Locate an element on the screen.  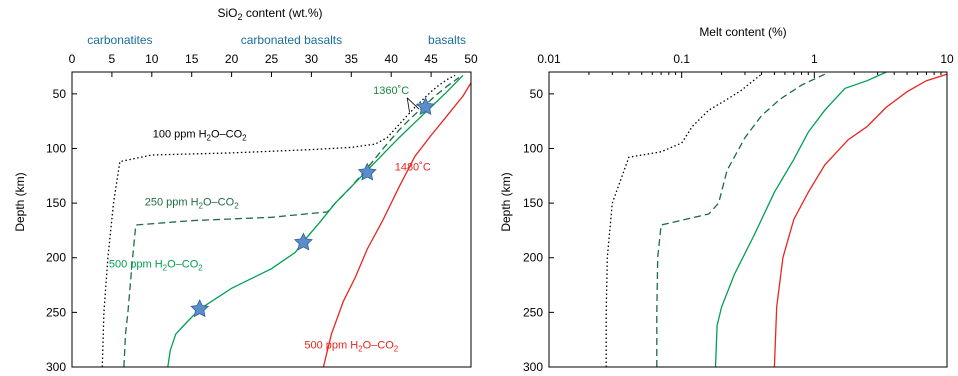
left-x-tick-label: 0 is located at coordinates (72, 59).